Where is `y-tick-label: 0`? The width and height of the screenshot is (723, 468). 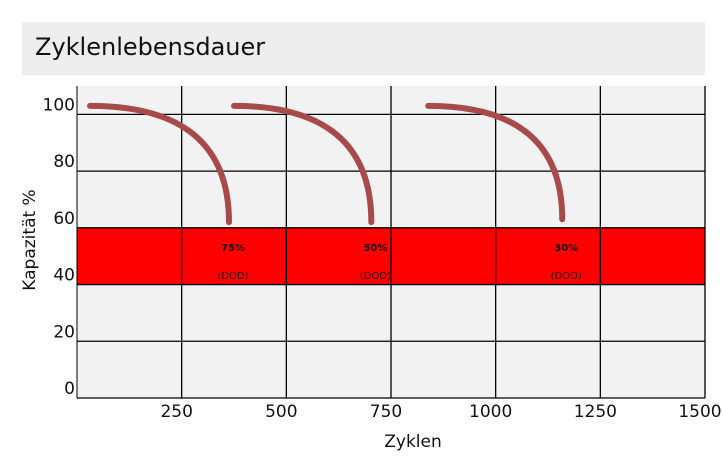 y-tick-label: 0 is located at coordinates (69, 389).